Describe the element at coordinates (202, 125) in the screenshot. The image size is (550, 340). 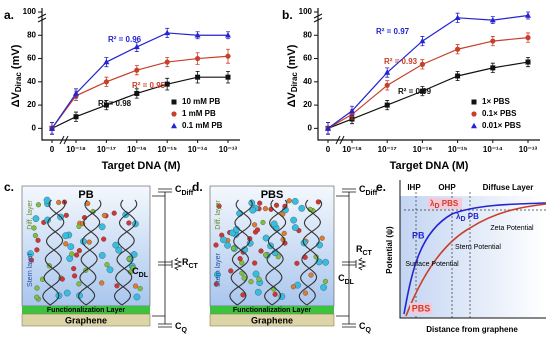
I see `legend-label: 0.1 mM PB` at that location.